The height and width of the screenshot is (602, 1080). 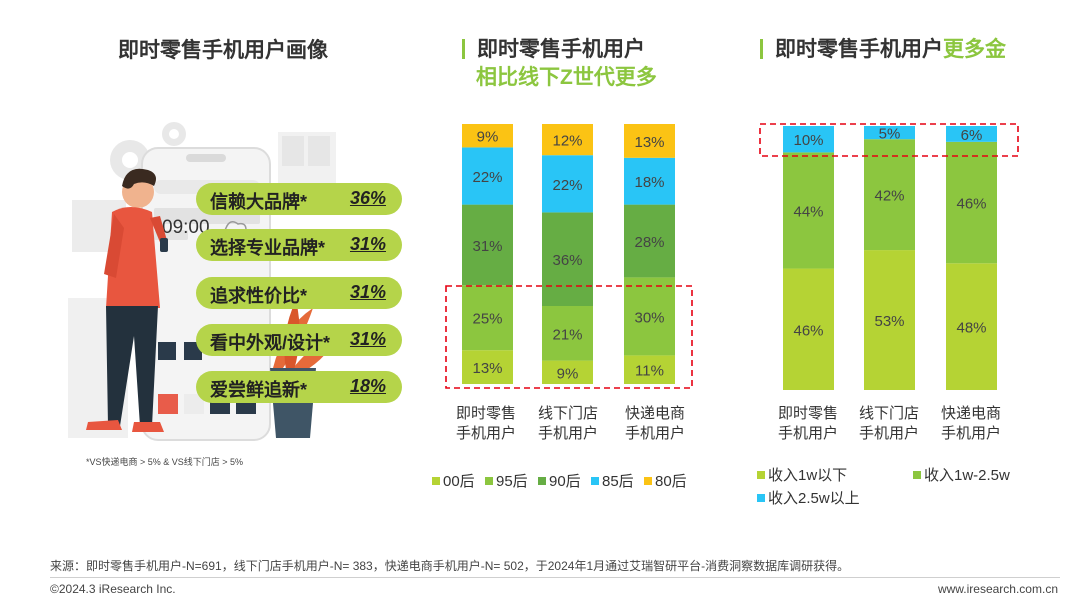 I want to click on age-category-label-2: 线下门店 手机用户, so click(x=568, y=424).